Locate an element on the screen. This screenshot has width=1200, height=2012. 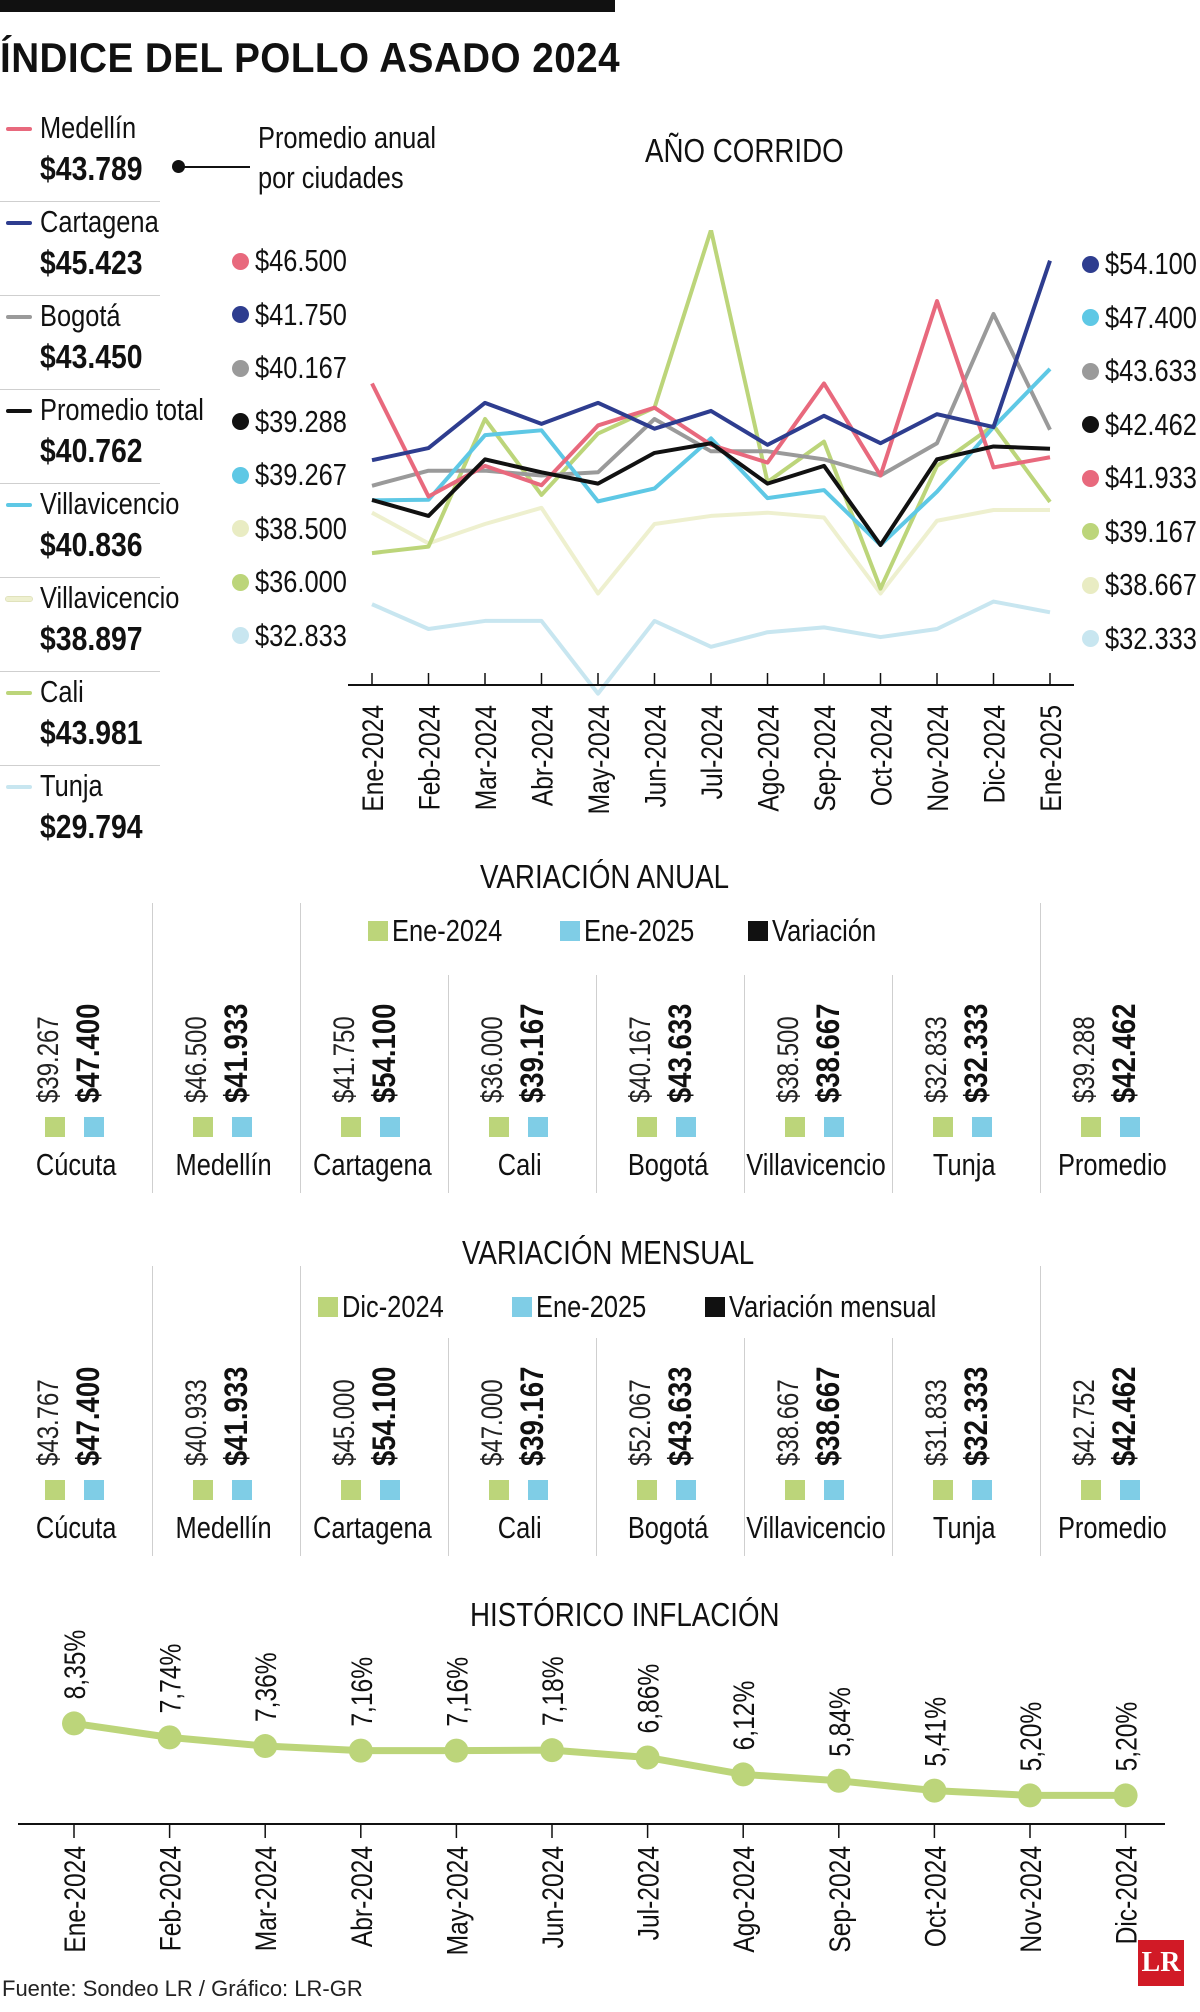
city-name: Bogotá is located at coordinates (668, 1164).